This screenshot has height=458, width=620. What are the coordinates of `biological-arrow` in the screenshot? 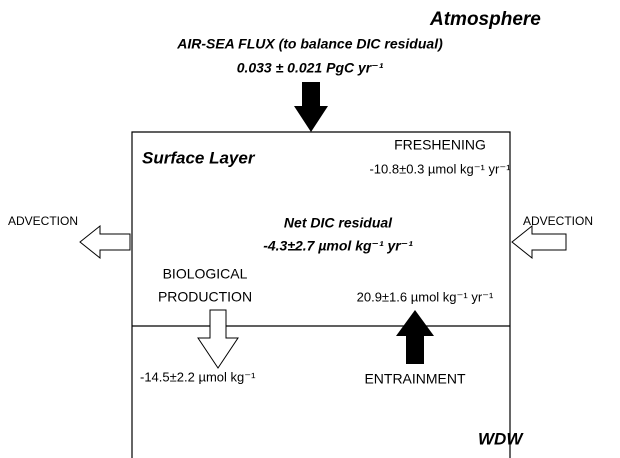 It's located at (218, 339).